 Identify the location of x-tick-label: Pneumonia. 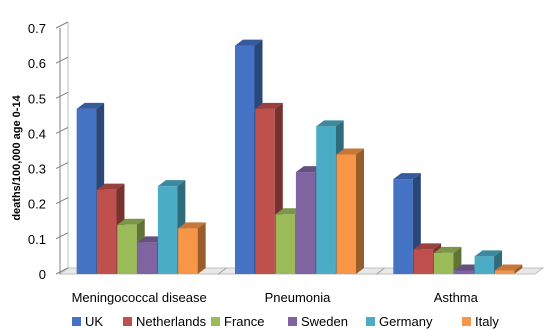
(298, 297).